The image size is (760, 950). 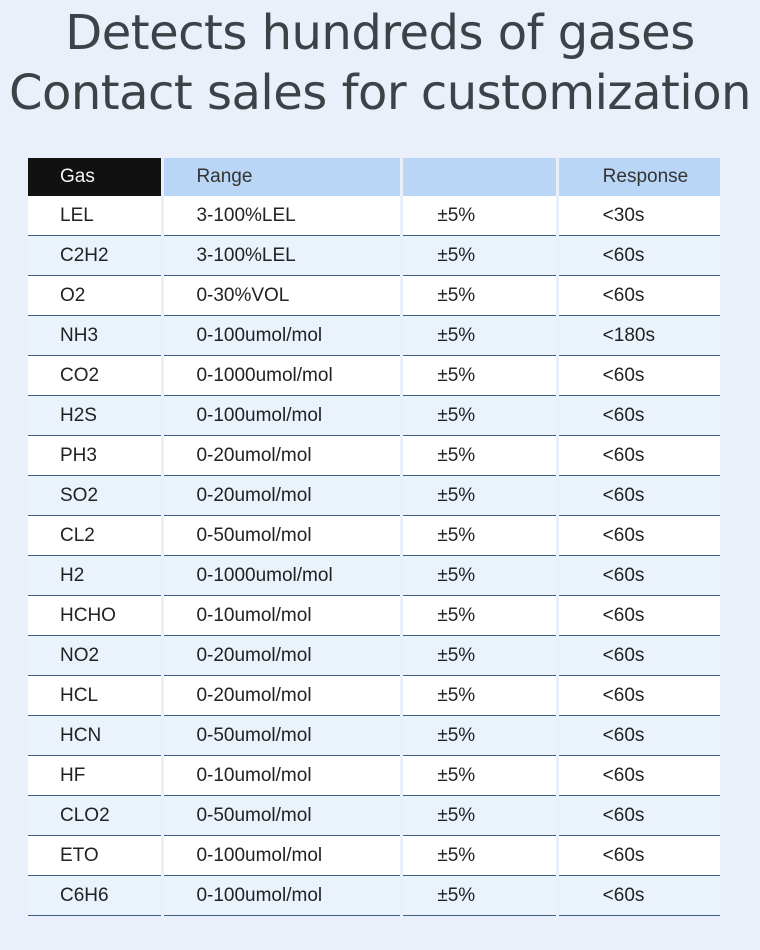 What do you see at coordinates (95, 776) in the screenshot?
I see `cell-gas: HF` at bounding box center [95, 776].